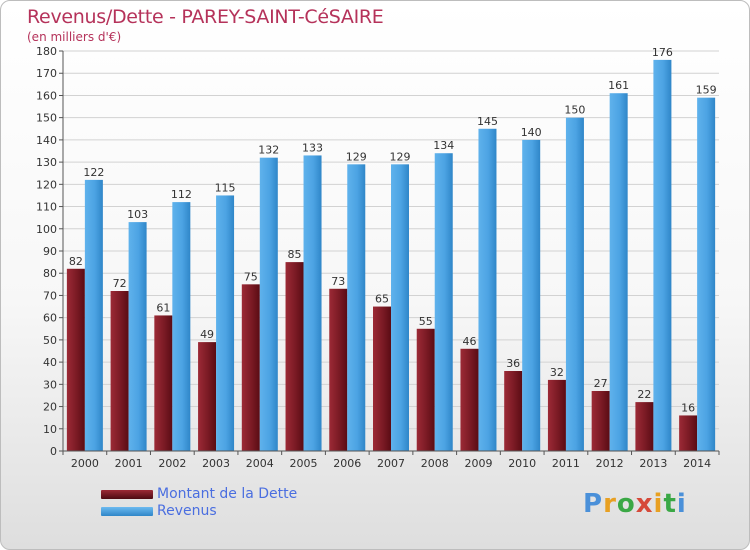 Image resolution: width=750 pixels, height=550 pixels. I want to click on y-tick-label: 160, so click(46, 95).